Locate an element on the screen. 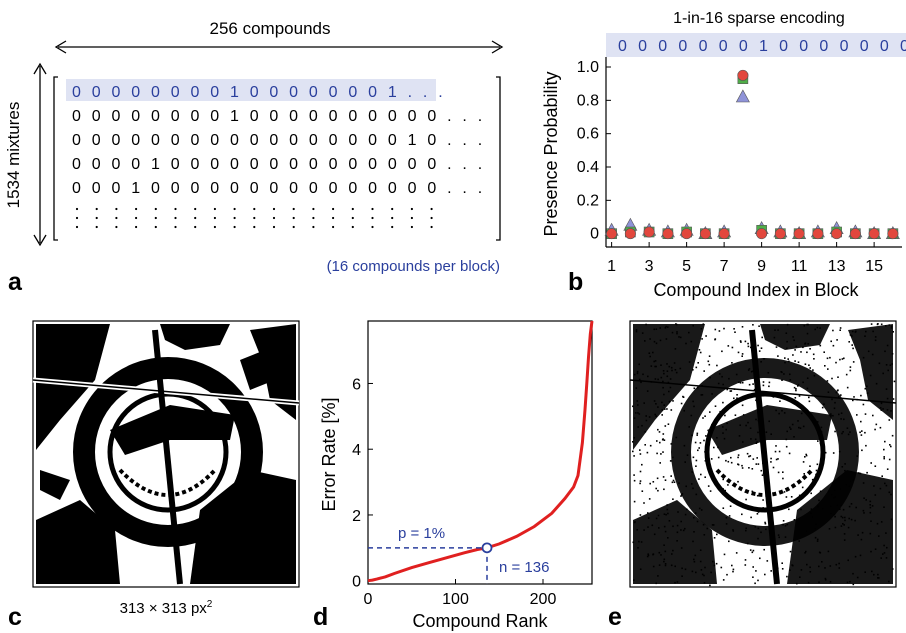 The height and width of the screenshot is (633, 906). y-tick-label: 0.6 is located at coordinates (588, 134).